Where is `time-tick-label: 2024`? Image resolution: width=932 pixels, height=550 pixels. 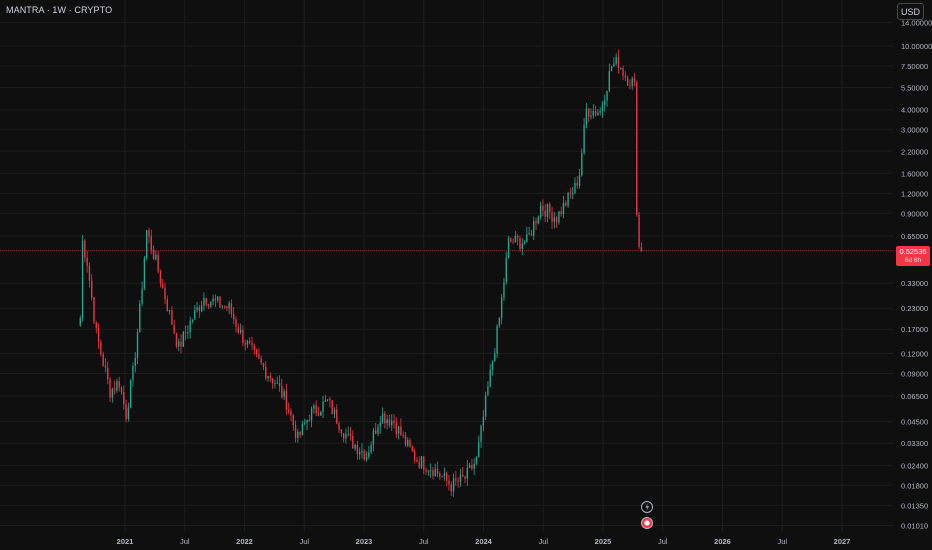
time-tick-label: 2024 is located at coordinates (484, 541).